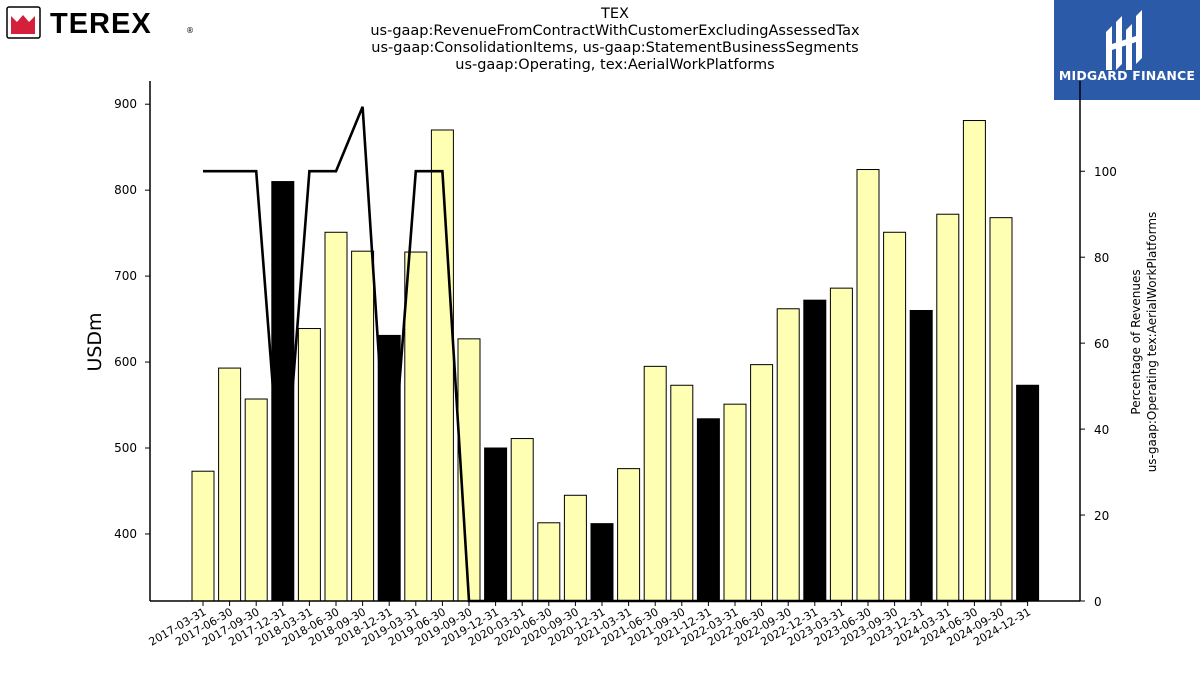  What do you see at coordinates (125, 104) in the screenshot?
I see `y-tick-label: 900` at bounding box center [125, 104].